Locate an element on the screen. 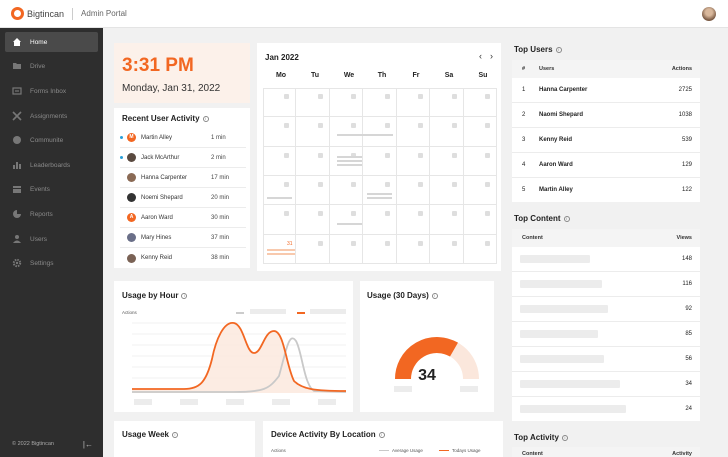 The height and width of the screenshot is (457, 728). table-row: 56 is located at coordinates (606, 359).